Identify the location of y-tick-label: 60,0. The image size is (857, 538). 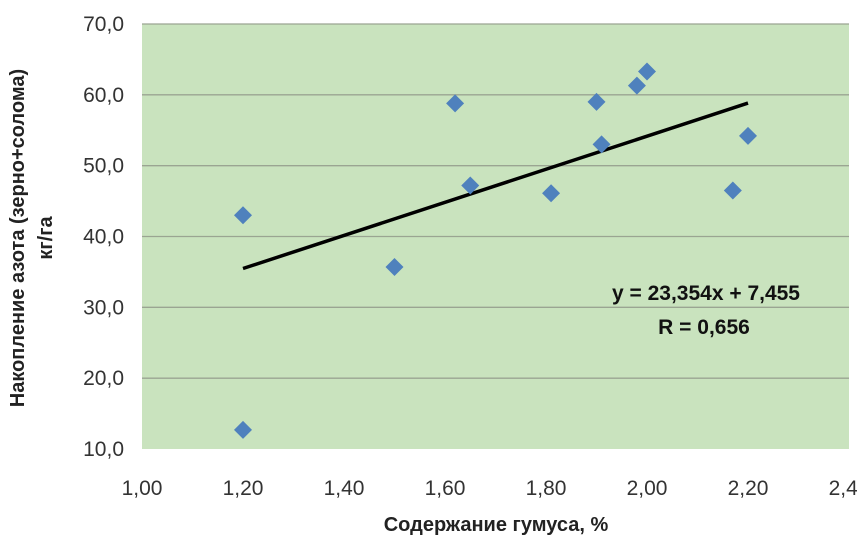
(103, 95).